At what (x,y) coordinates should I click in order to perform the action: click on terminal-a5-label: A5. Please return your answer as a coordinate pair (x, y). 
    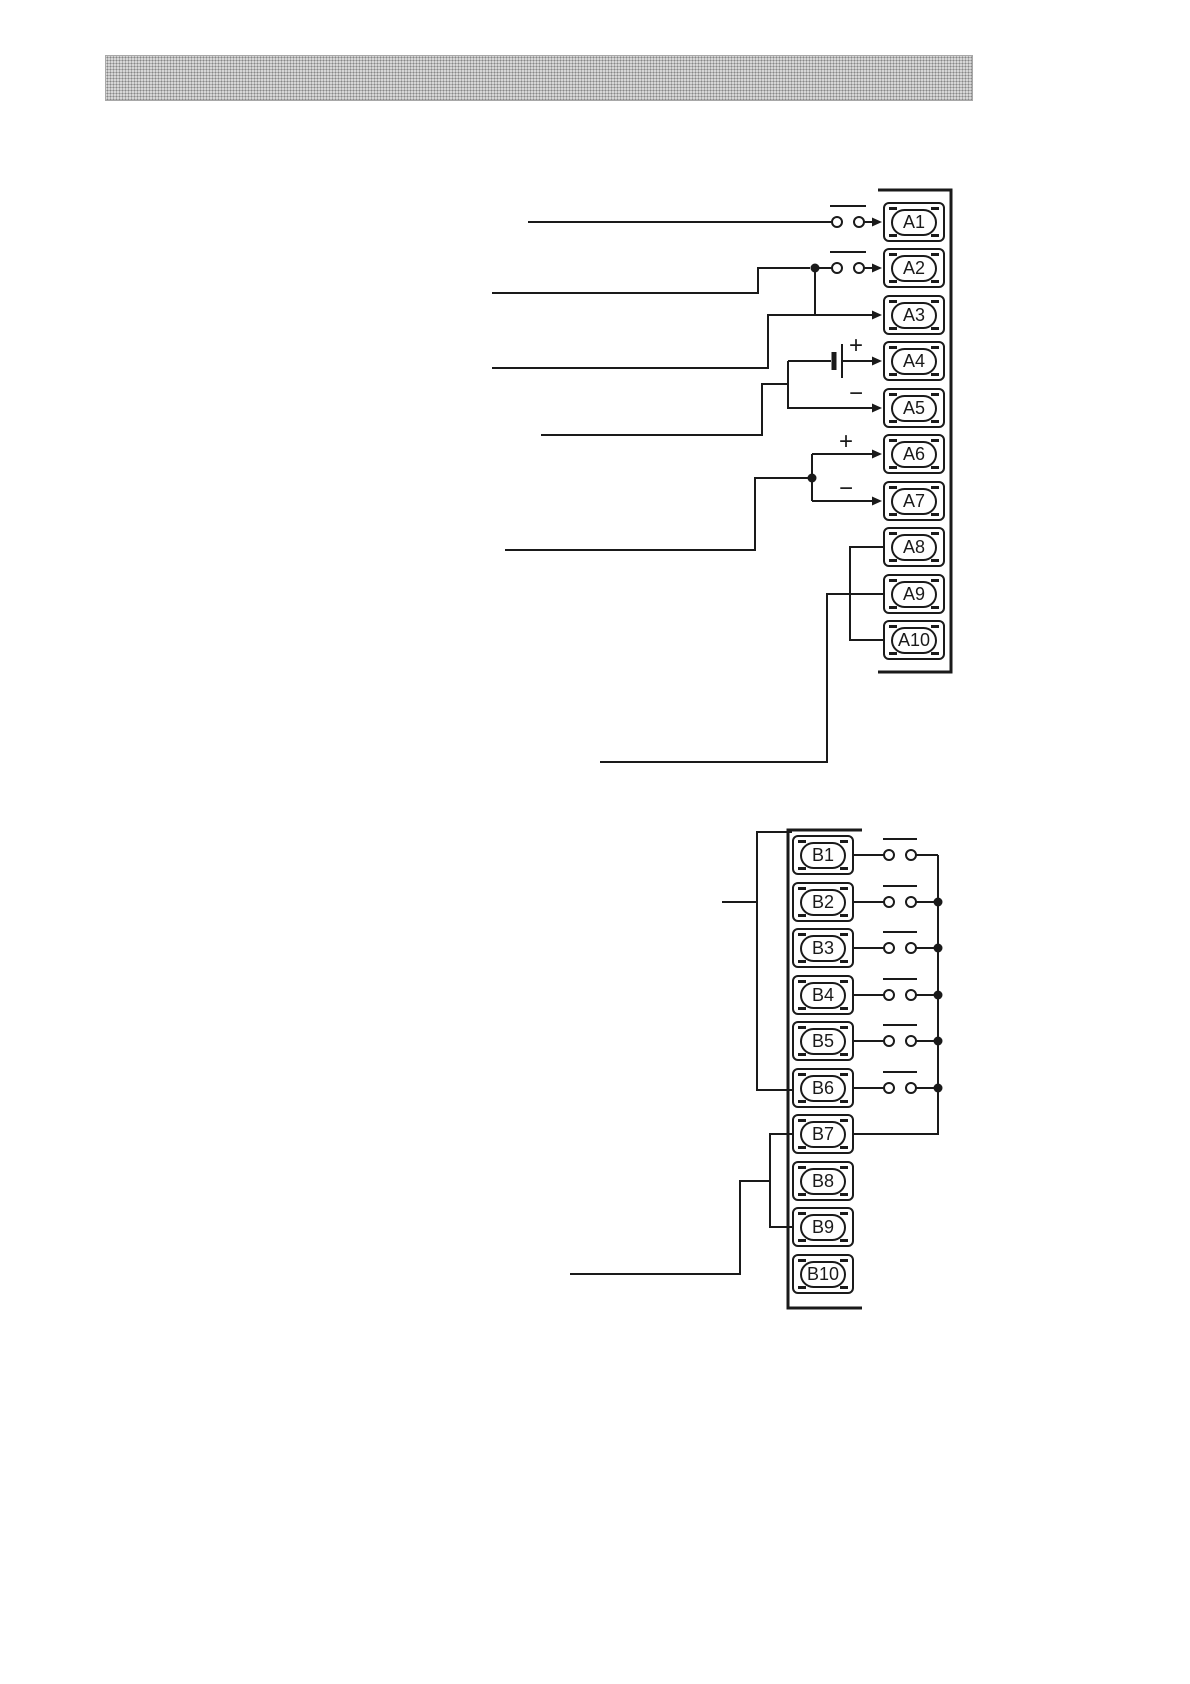
    Looking at the image, I should click on (914, 408).